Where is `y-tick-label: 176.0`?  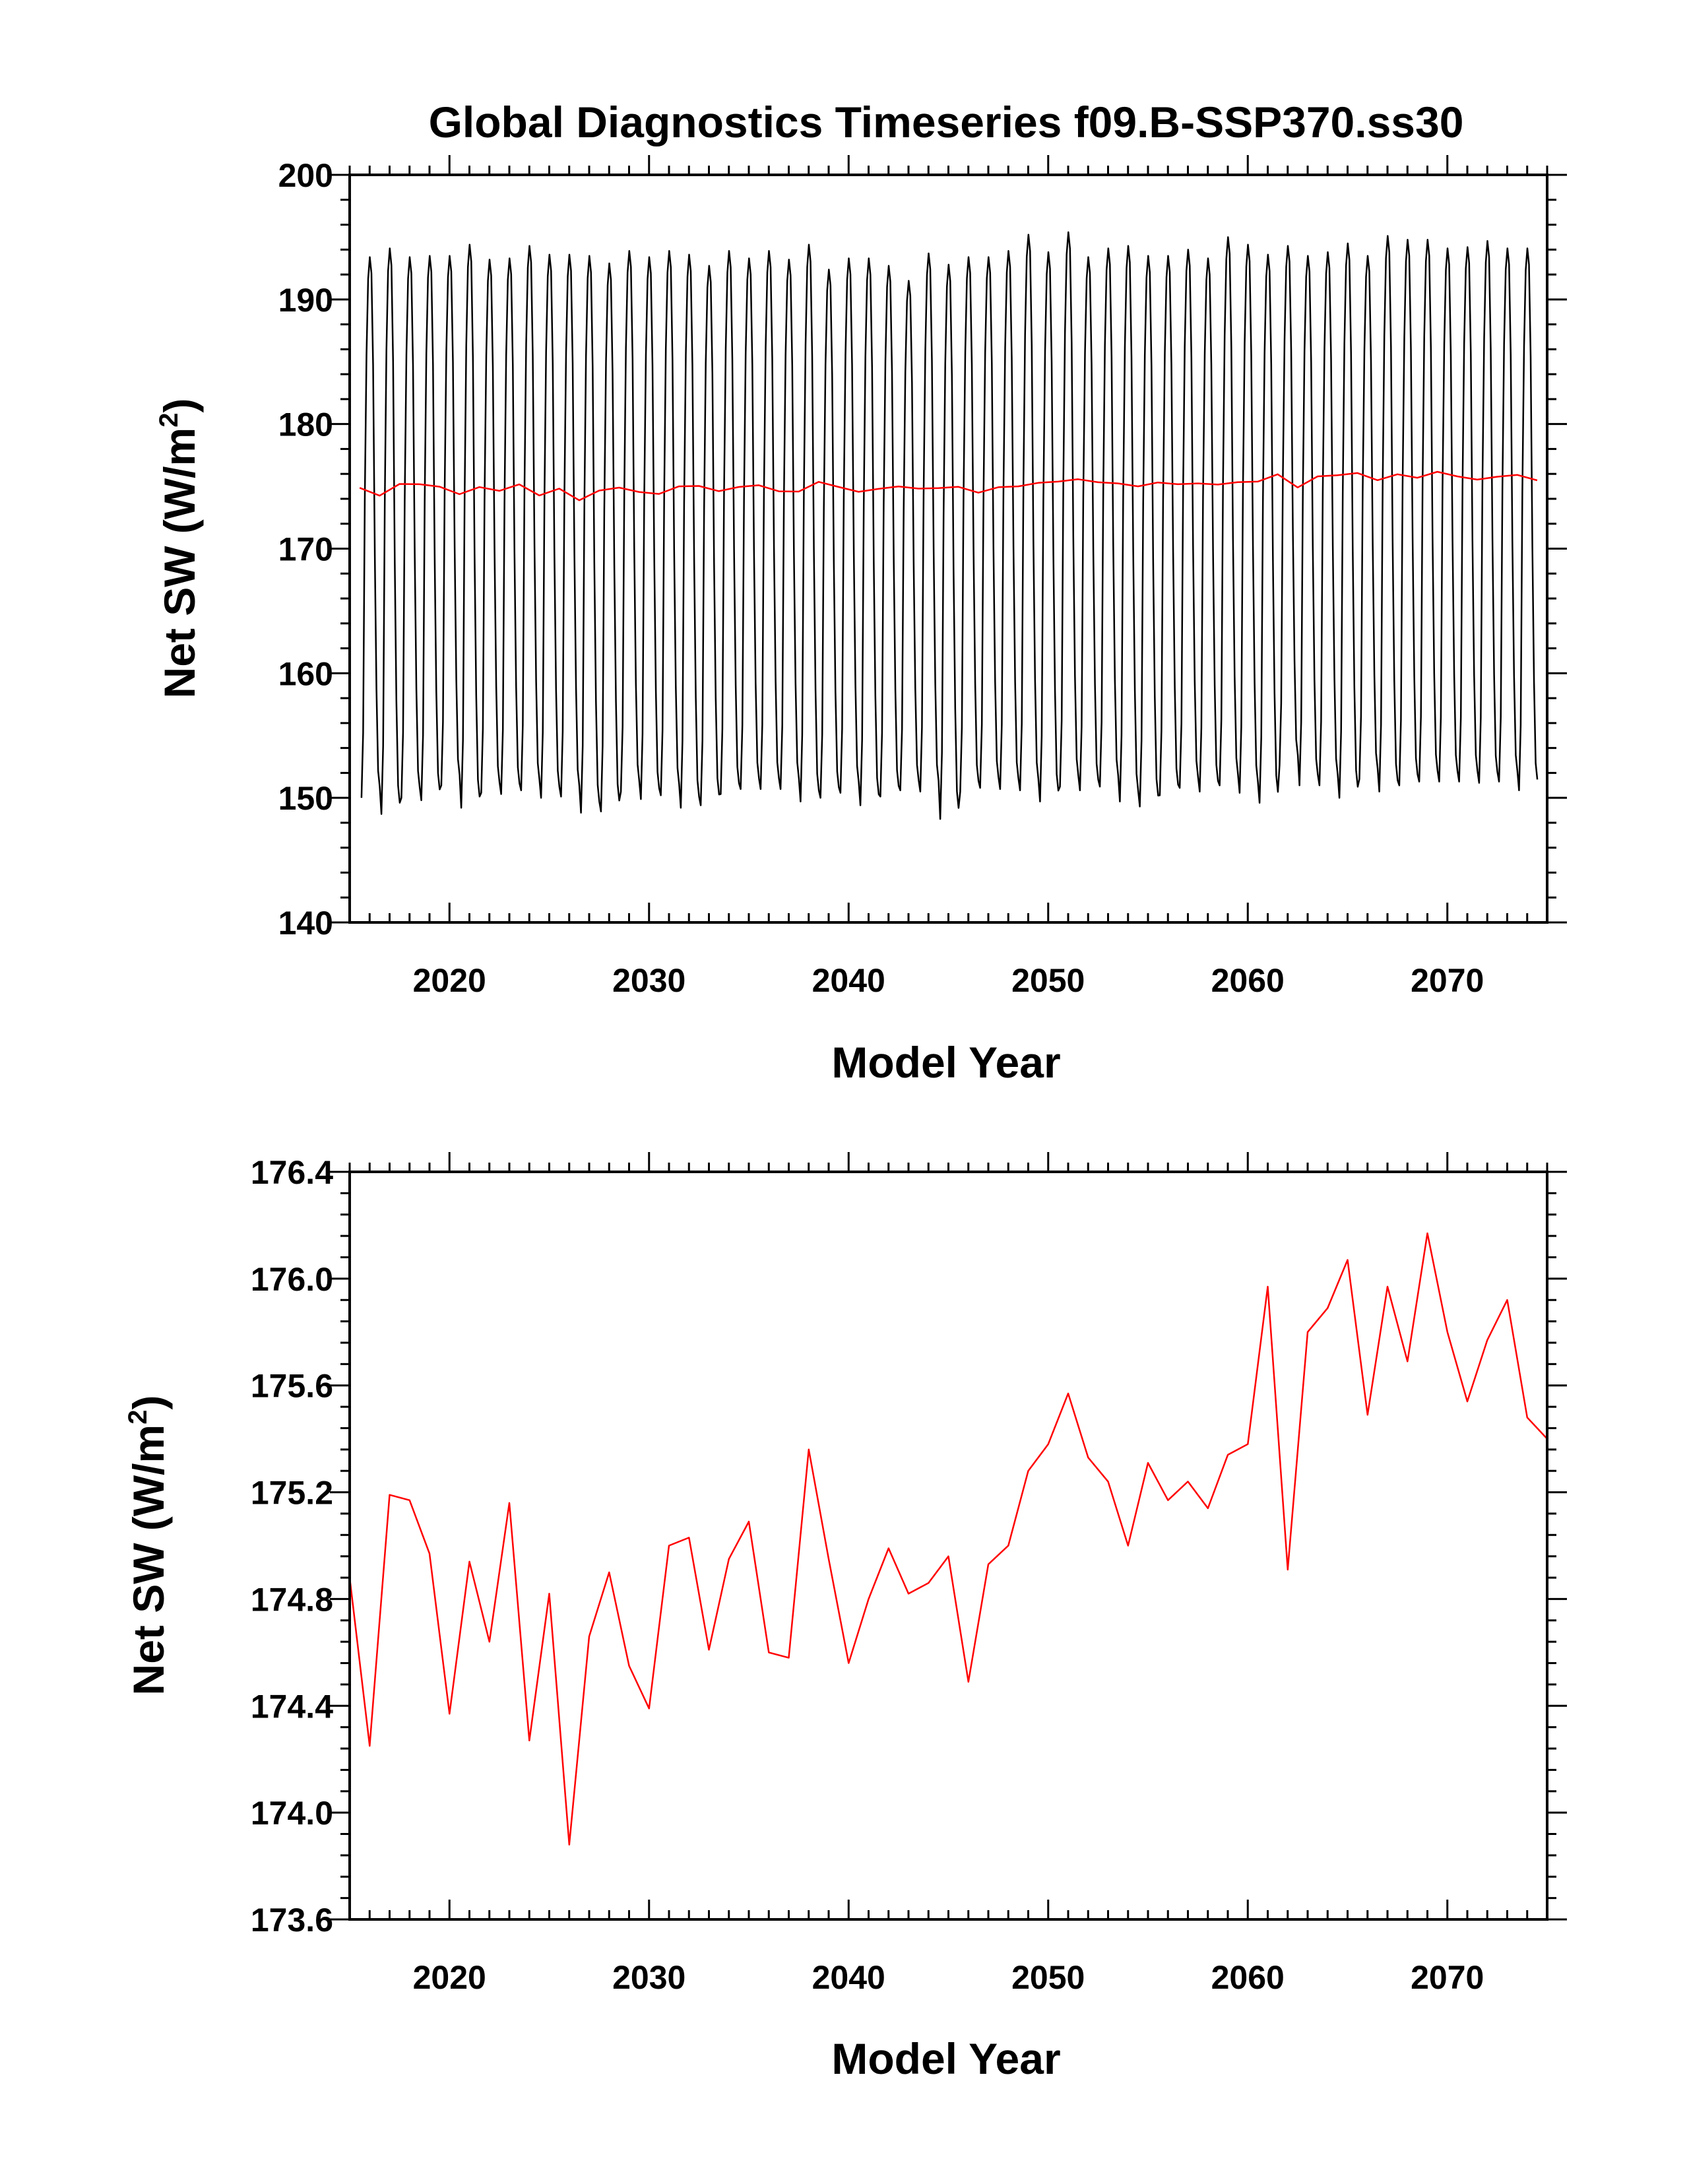 y-tick-label: 176.0 is located at coordinates (292, 1279).